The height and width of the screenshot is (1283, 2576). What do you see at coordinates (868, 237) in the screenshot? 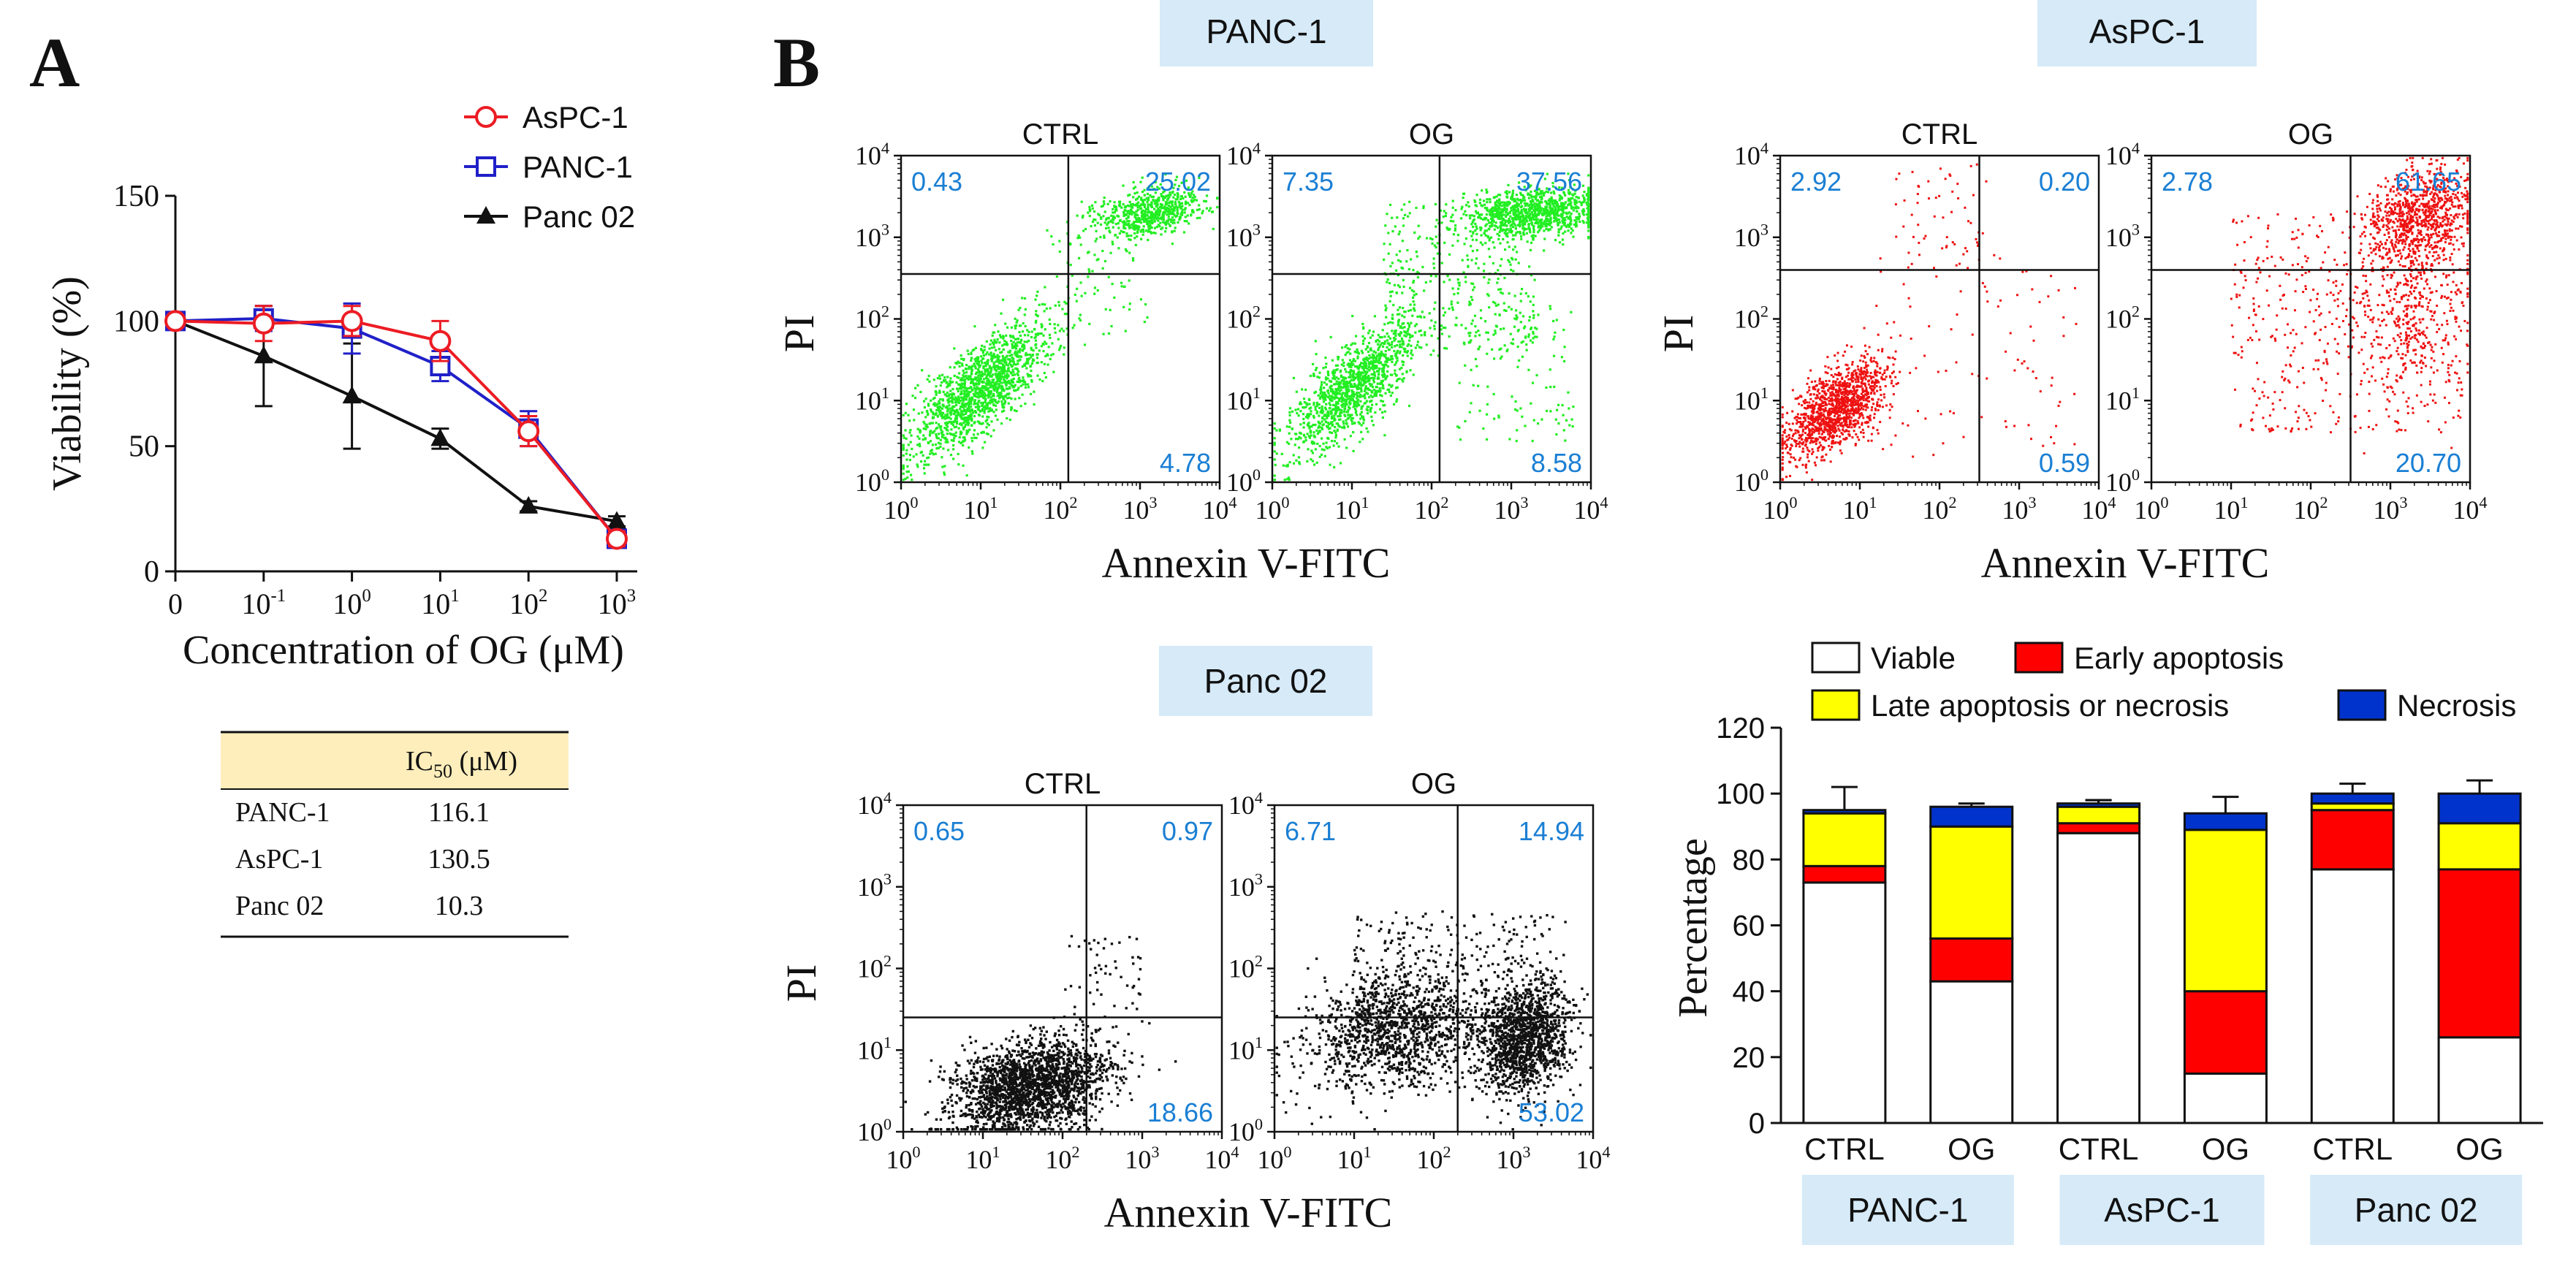
I see `y-tick-label-base: 10` at bounding box center [868, 237].